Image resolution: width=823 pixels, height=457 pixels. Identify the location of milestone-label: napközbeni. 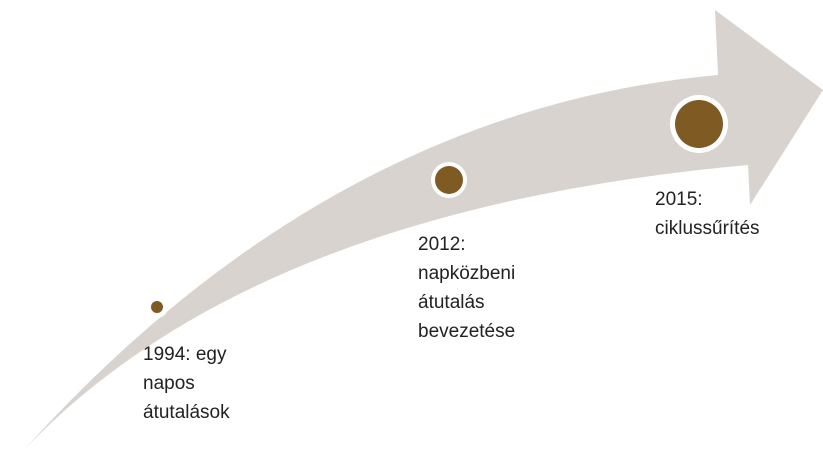
(466, 273).